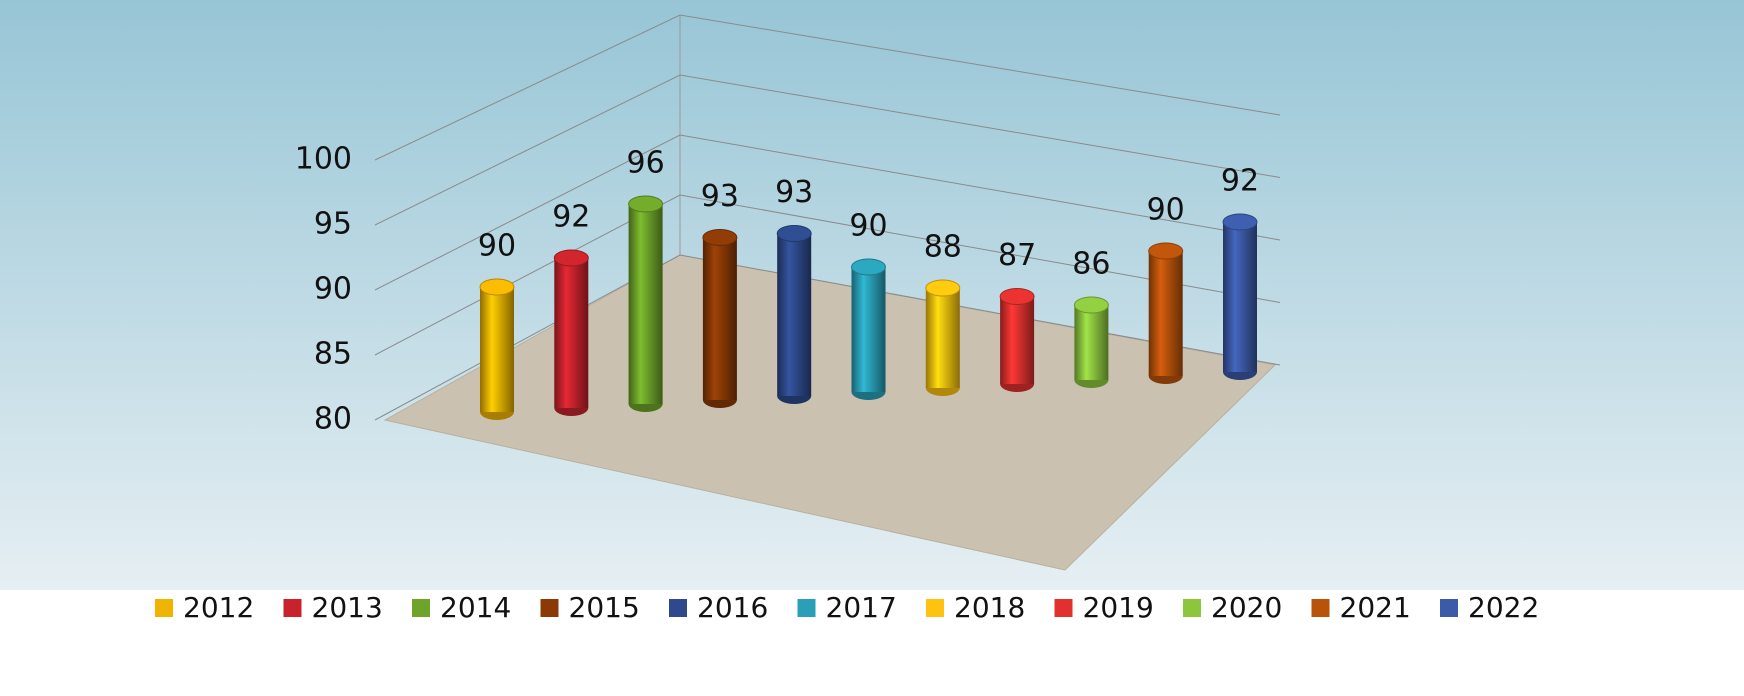  I want to click on legend-label: 2022, so click(1503, 607).